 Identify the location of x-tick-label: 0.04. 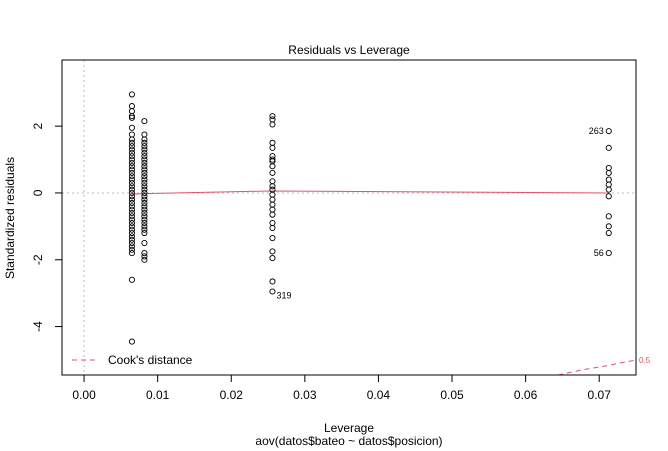
(379, 395).